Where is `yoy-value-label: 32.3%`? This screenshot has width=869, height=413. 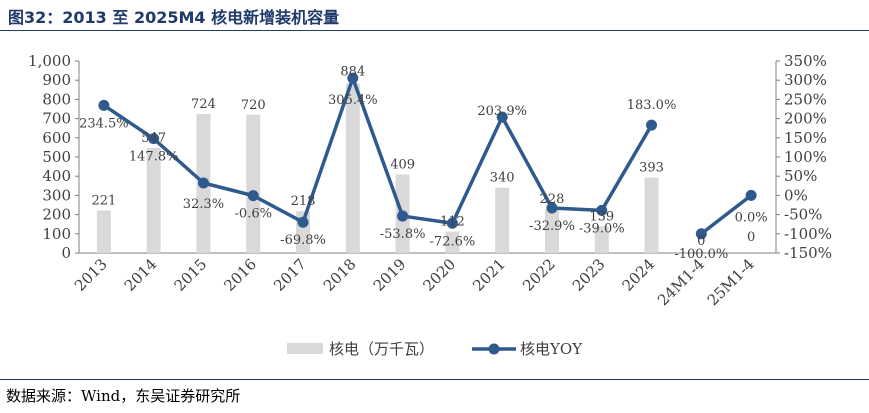
yoy-value-label: 32.3% is located at coordinates (203, 204).